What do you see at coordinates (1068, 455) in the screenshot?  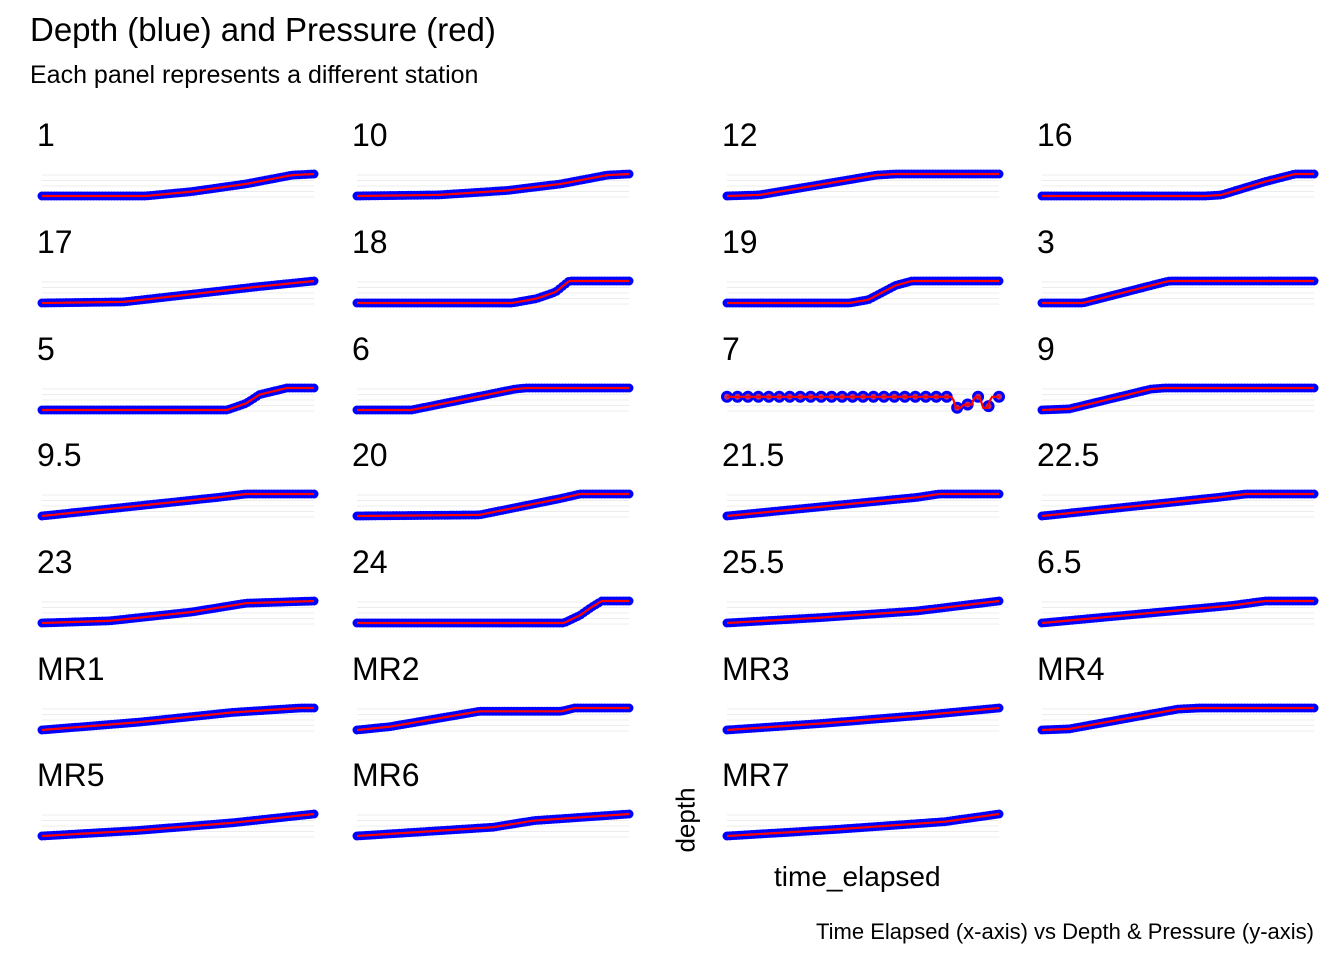 I see `facet-strip-label: 22.5` at bounding box center [1068, 455].